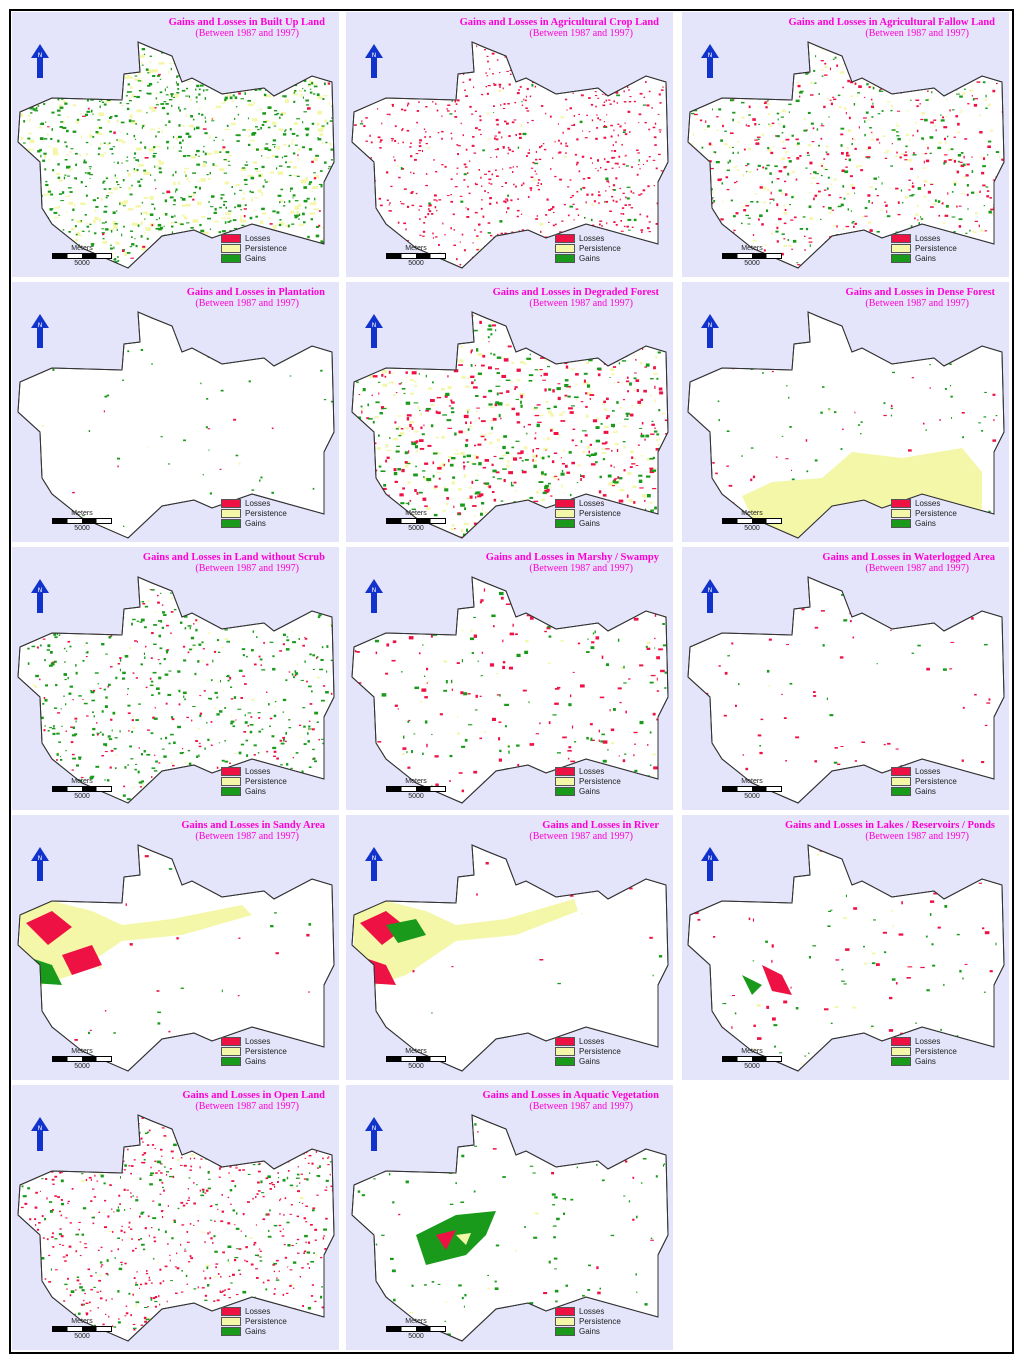 Image resolution: width=1024 pixels, height=1364 pixels. I want to click on change-pixels, so click(508, 959).